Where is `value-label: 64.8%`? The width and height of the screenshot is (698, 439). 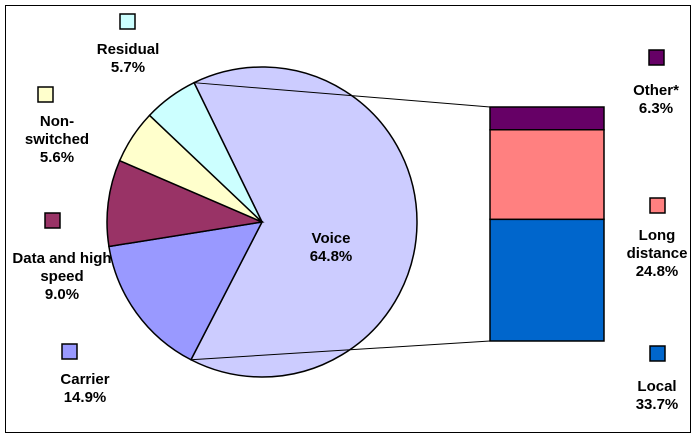 value-label: 64.8% is located at coordinates (331, 256).